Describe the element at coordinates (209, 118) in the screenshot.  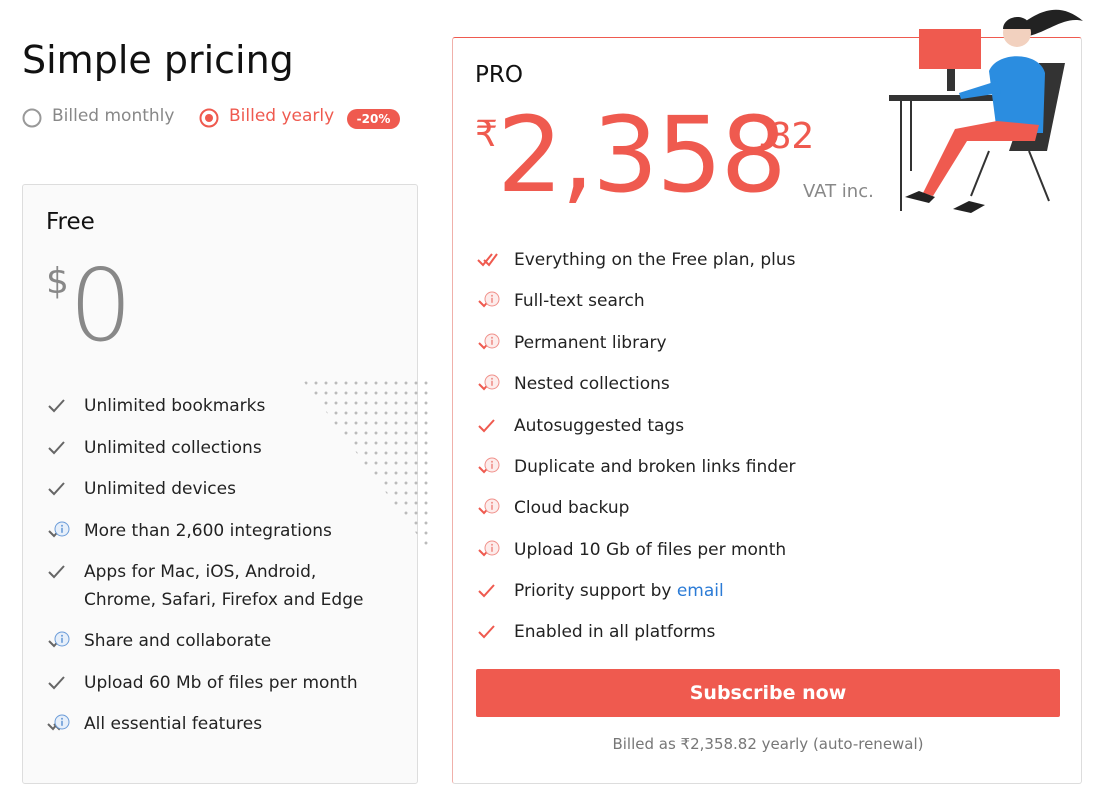
I see `radio-yearly` at that location.